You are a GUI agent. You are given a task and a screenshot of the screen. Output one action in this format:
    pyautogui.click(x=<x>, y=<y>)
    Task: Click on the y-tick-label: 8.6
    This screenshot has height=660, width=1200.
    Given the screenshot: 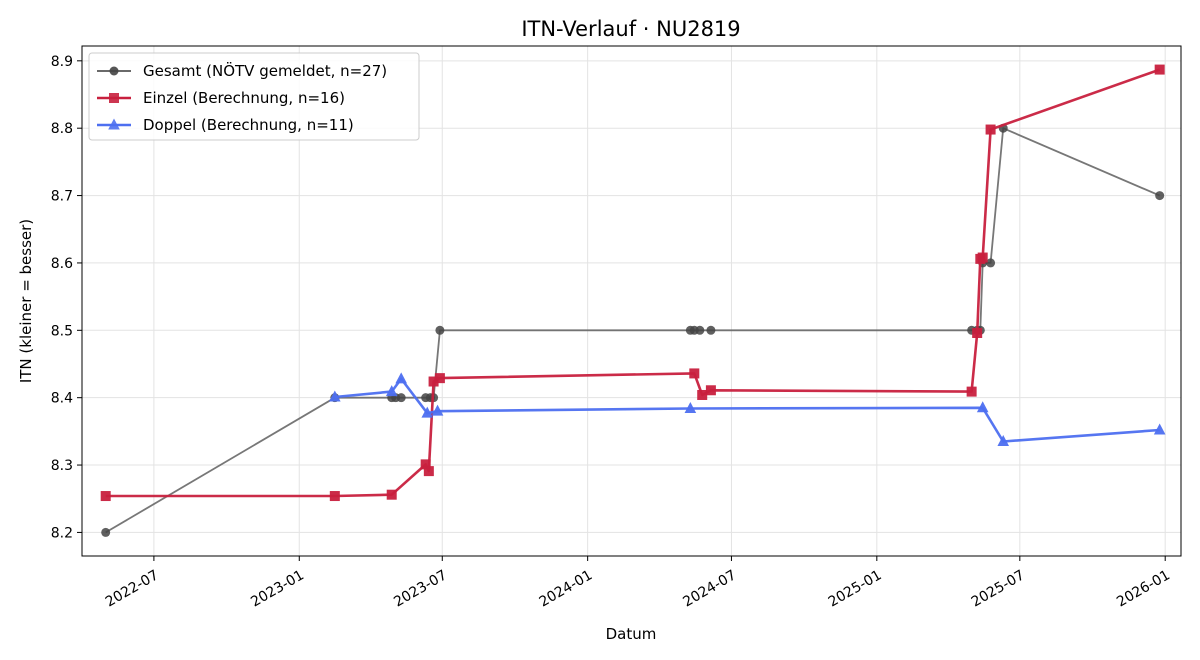 What is the action you would take?
    pyautogui.click(x=62, y=264)
    